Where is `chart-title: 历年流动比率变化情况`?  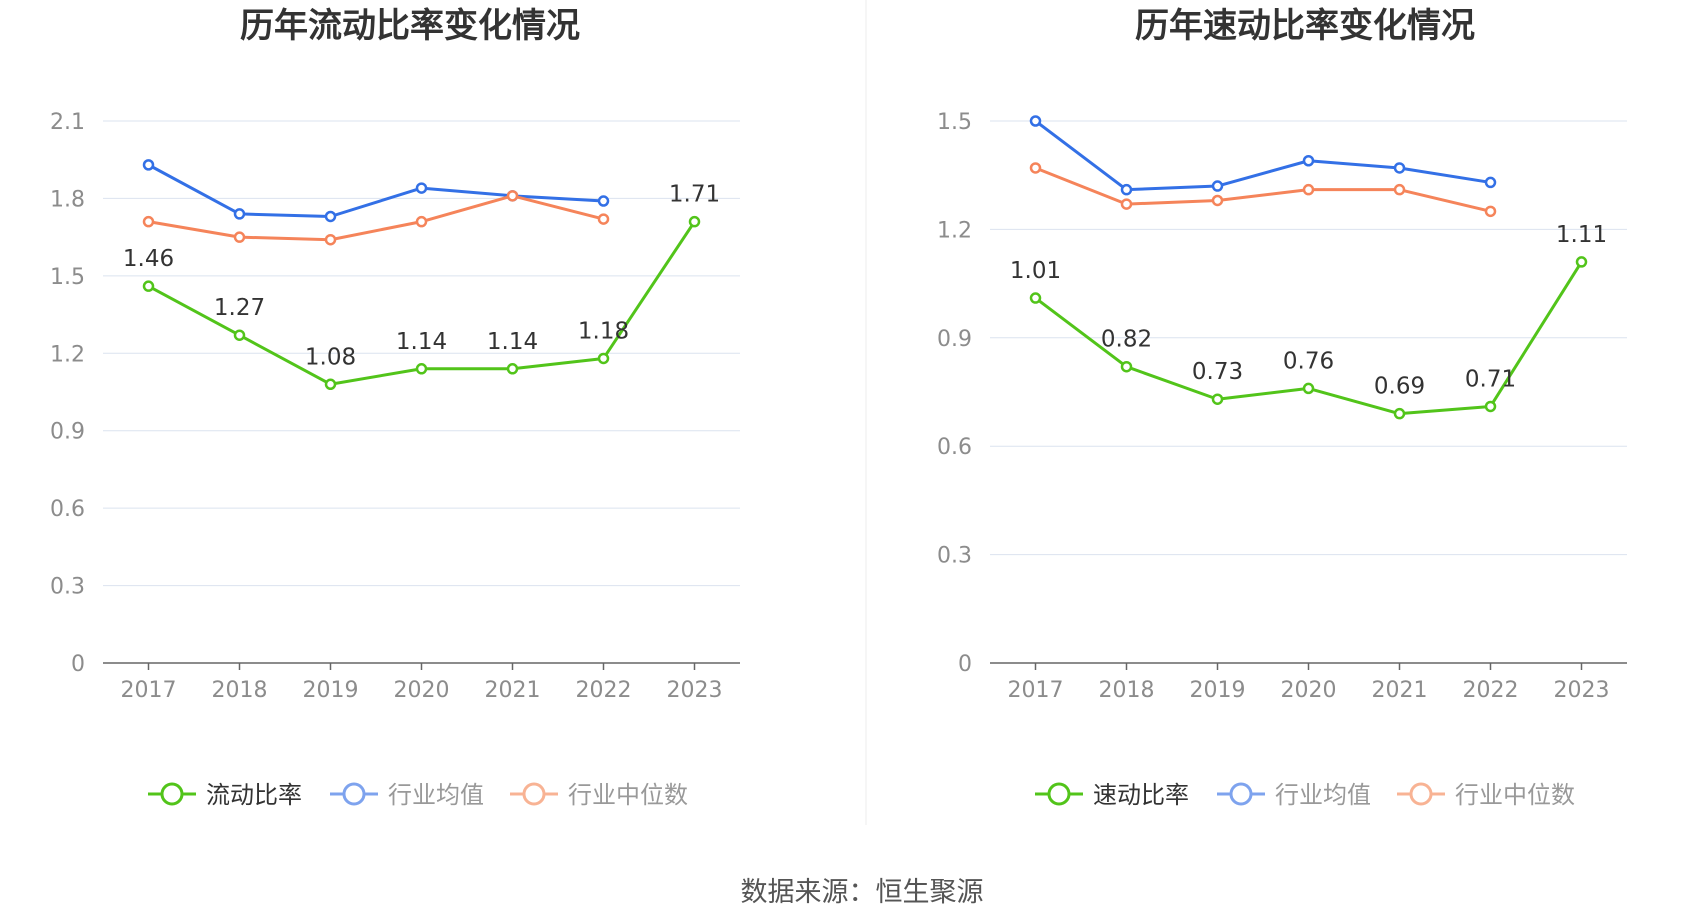 chart-title: 历年流动比率变化情况 is located at coordinates (410, 26).